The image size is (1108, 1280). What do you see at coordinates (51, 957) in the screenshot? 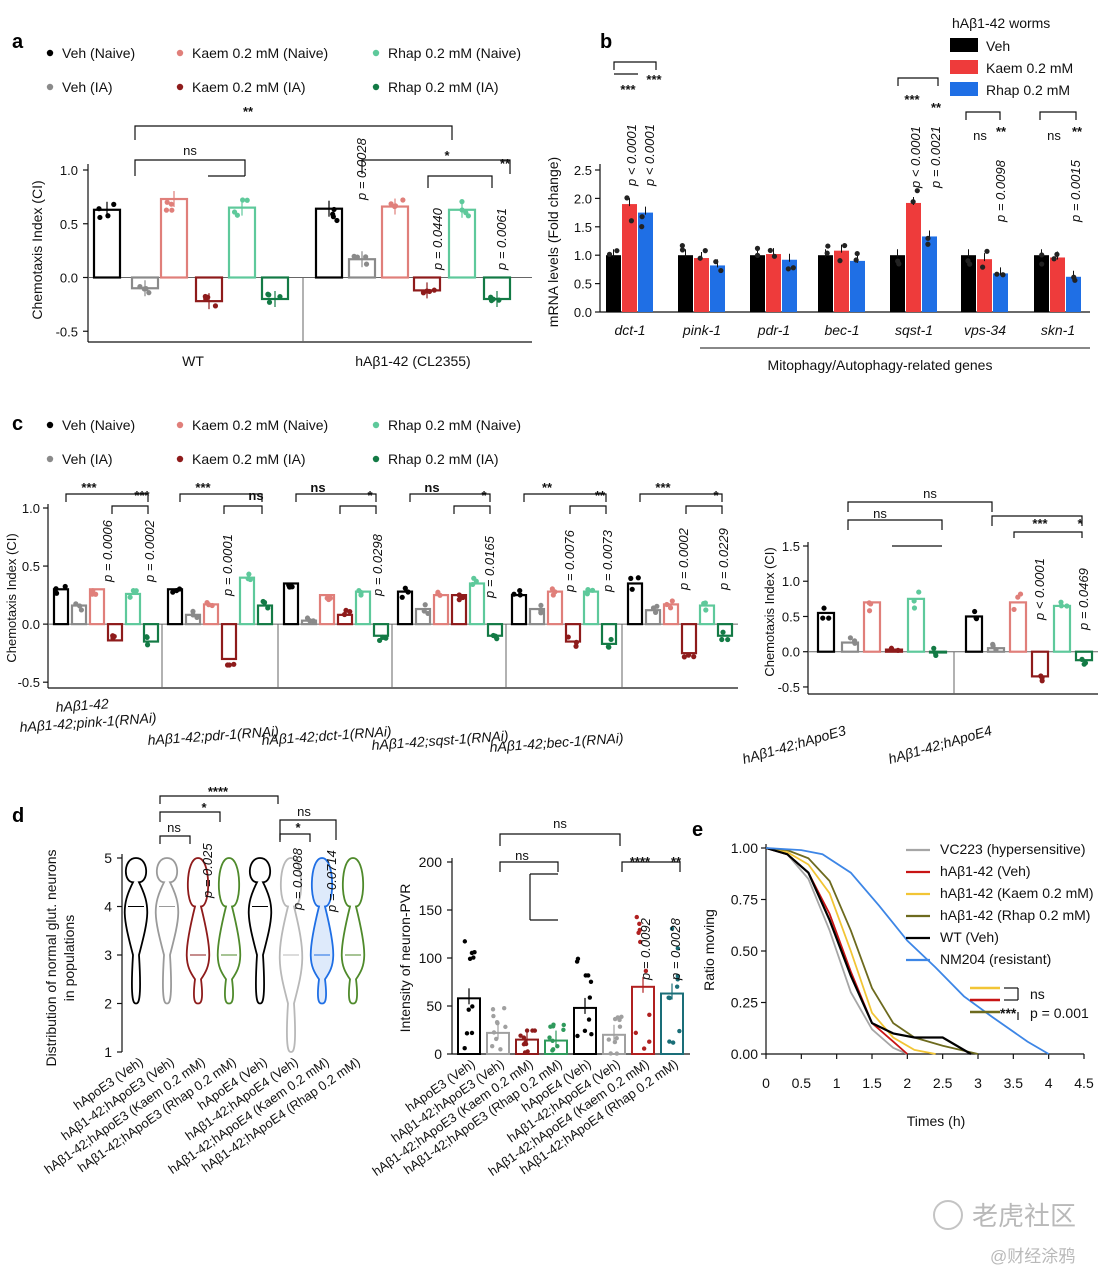
I see `d1-y-axis-label: Distribution of normal glut. neurons` at bounding box center [51, 957].